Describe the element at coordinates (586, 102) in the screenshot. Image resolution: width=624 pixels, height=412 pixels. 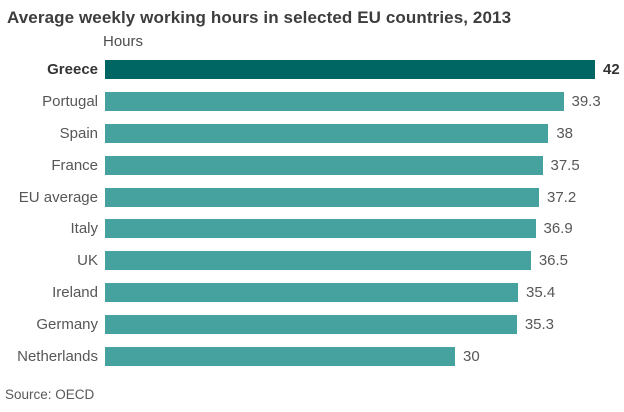
I see `value-label: 39.3` at that location.